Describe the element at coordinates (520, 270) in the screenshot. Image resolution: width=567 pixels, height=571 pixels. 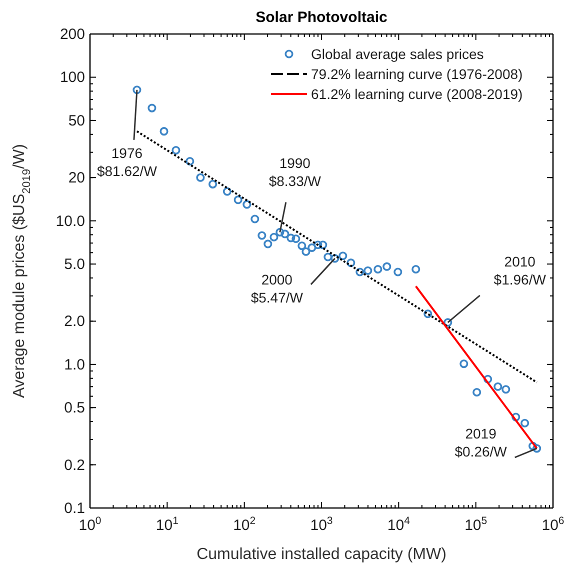
I see `annotation: 2010 $1.96/W` at that location.